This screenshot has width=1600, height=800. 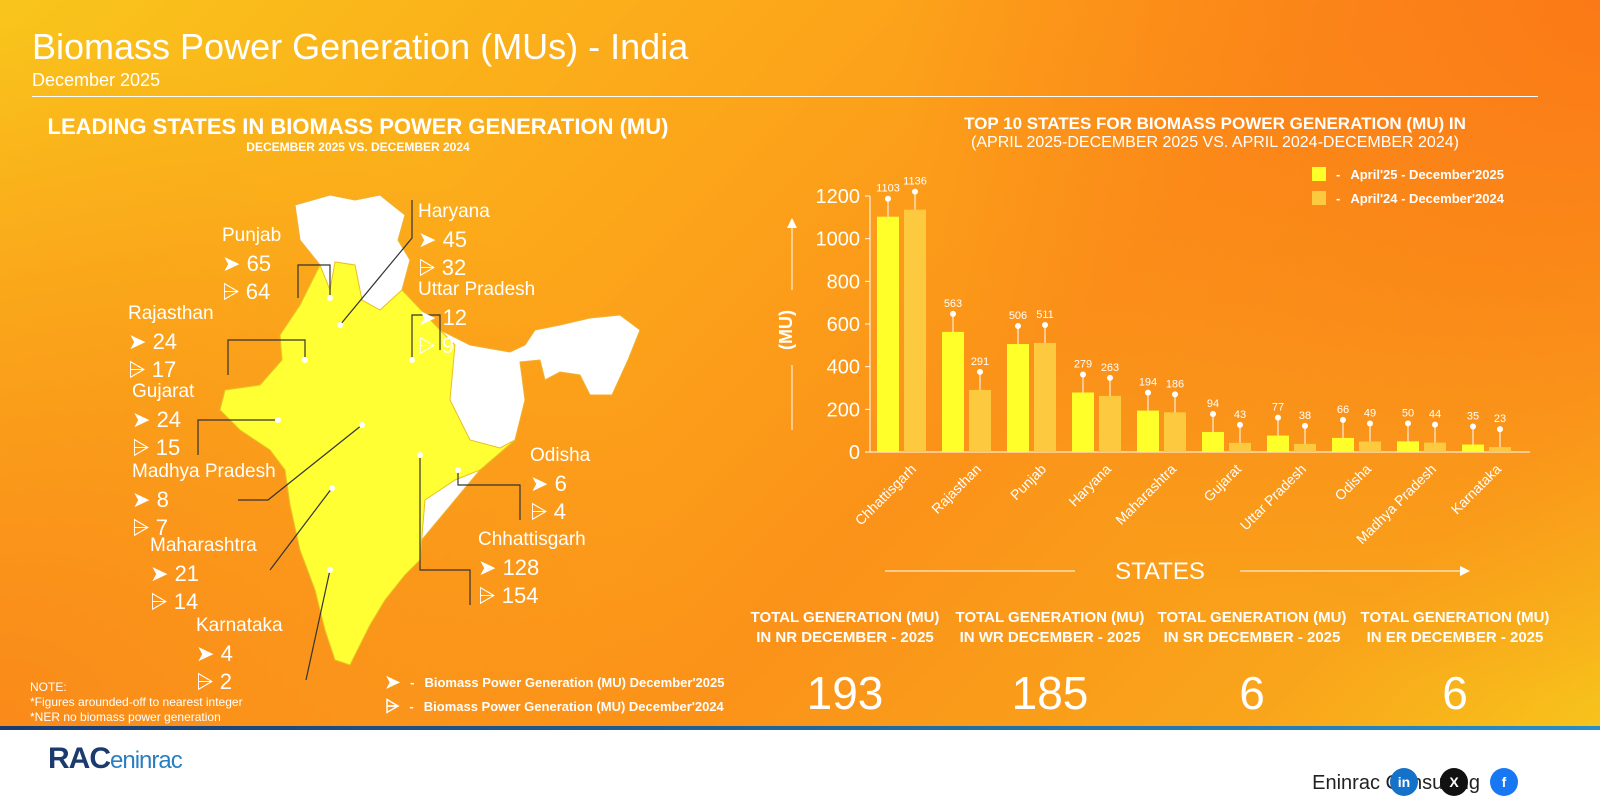 What do you see at coordinates (1305, 416) in the screenshot?
I see `data-label: 38` at bounding box center [1305, 416].